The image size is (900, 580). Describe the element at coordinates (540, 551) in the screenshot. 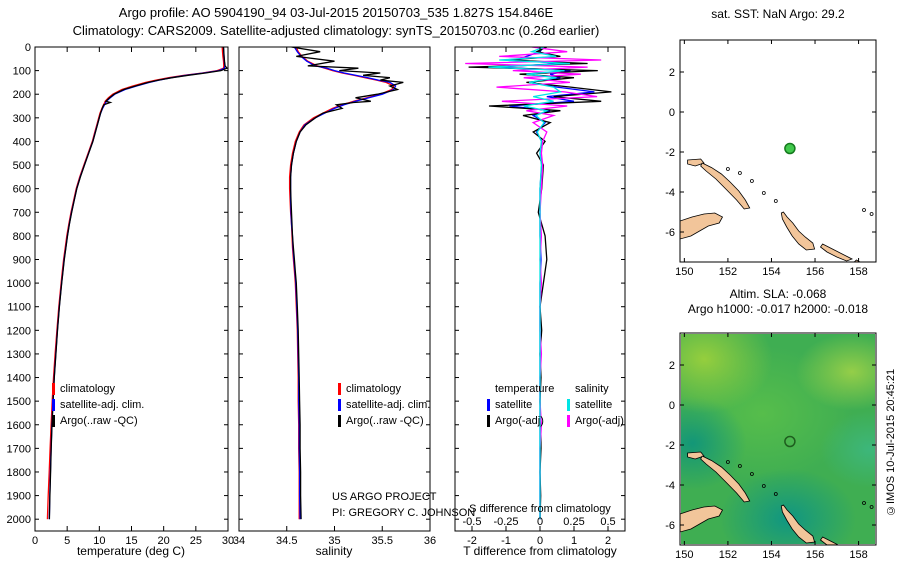

I see `tdiff-axis-label: T difference from climatology` at that location.